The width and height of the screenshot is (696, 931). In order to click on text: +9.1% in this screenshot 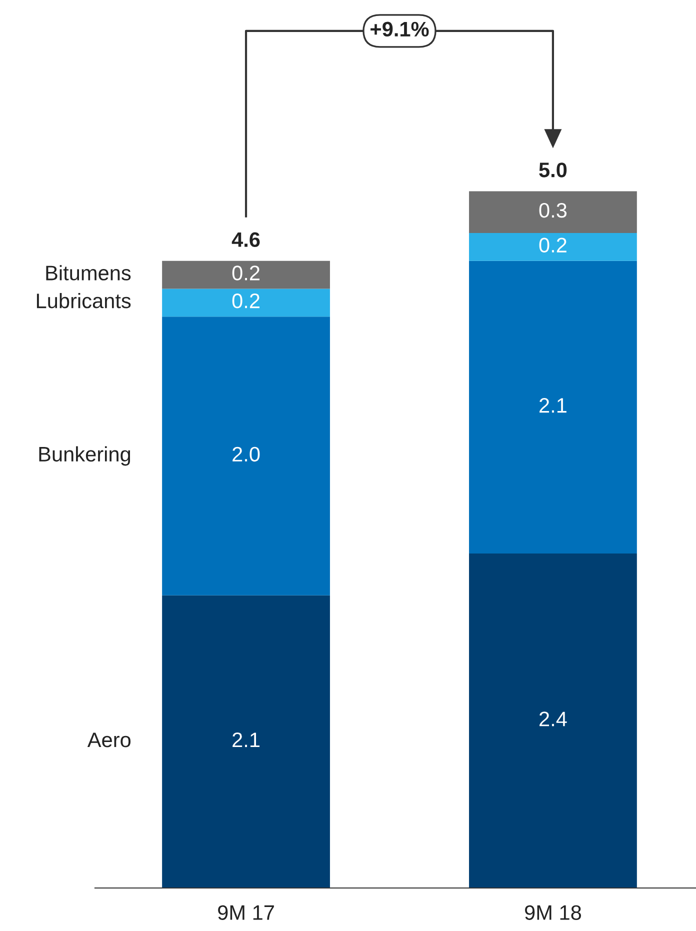, I will do `click(399, 29)`.